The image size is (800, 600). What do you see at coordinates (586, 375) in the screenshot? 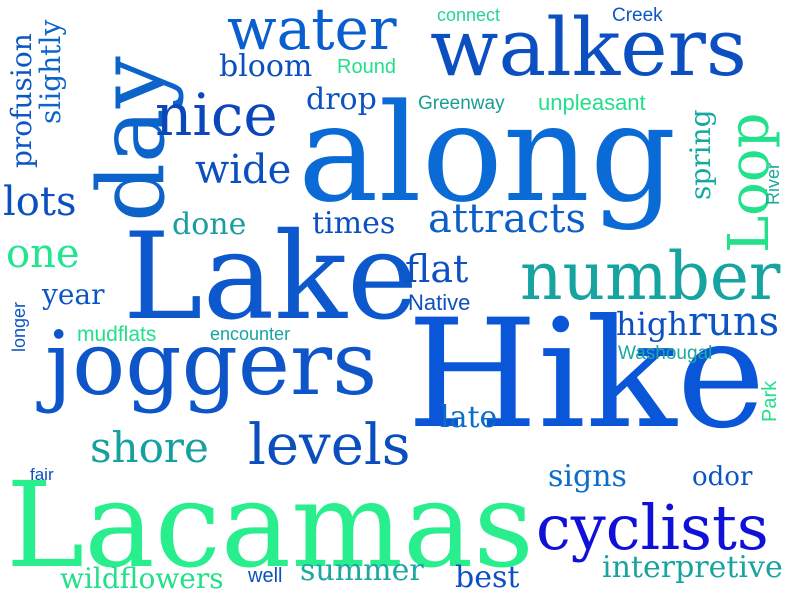
I see `word-hike: Hike` at bounding box center [586, 375].